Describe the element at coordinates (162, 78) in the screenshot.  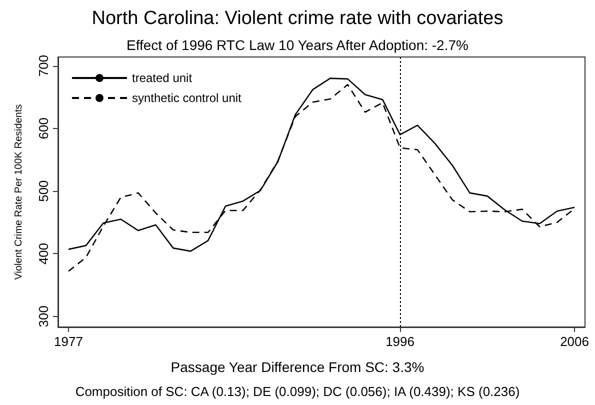
I see `legend-label: treated unit` at that location.